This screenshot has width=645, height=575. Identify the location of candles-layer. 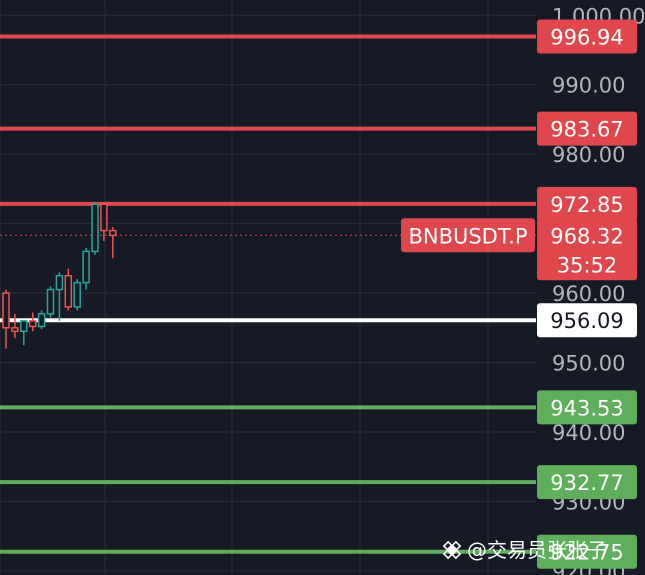
(59, 275).